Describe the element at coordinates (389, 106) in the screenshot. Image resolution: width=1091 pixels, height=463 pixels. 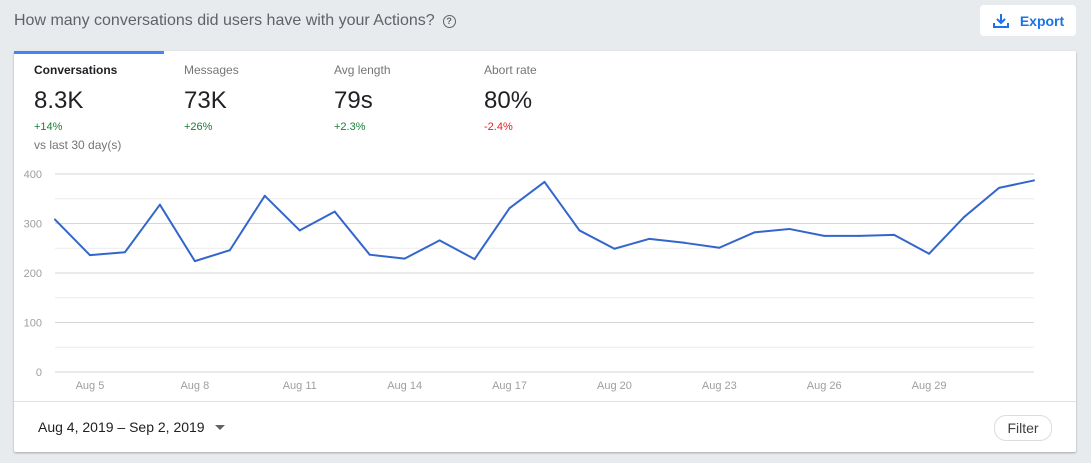
I see `tab-avg-length: Avg length 79s +2.3%` at that location.